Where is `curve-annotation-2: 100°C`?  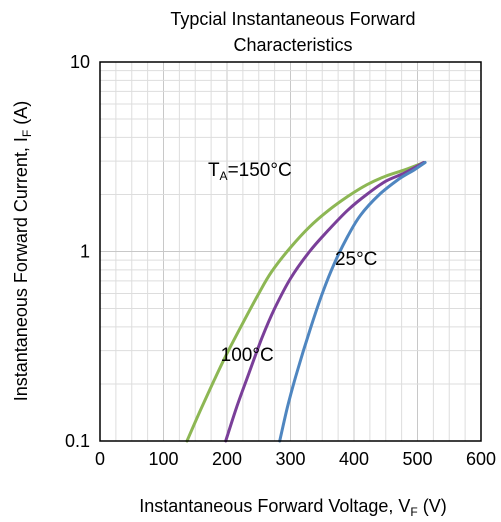 curve-annotation-2: 100°C is located at coordinates (247, 355).